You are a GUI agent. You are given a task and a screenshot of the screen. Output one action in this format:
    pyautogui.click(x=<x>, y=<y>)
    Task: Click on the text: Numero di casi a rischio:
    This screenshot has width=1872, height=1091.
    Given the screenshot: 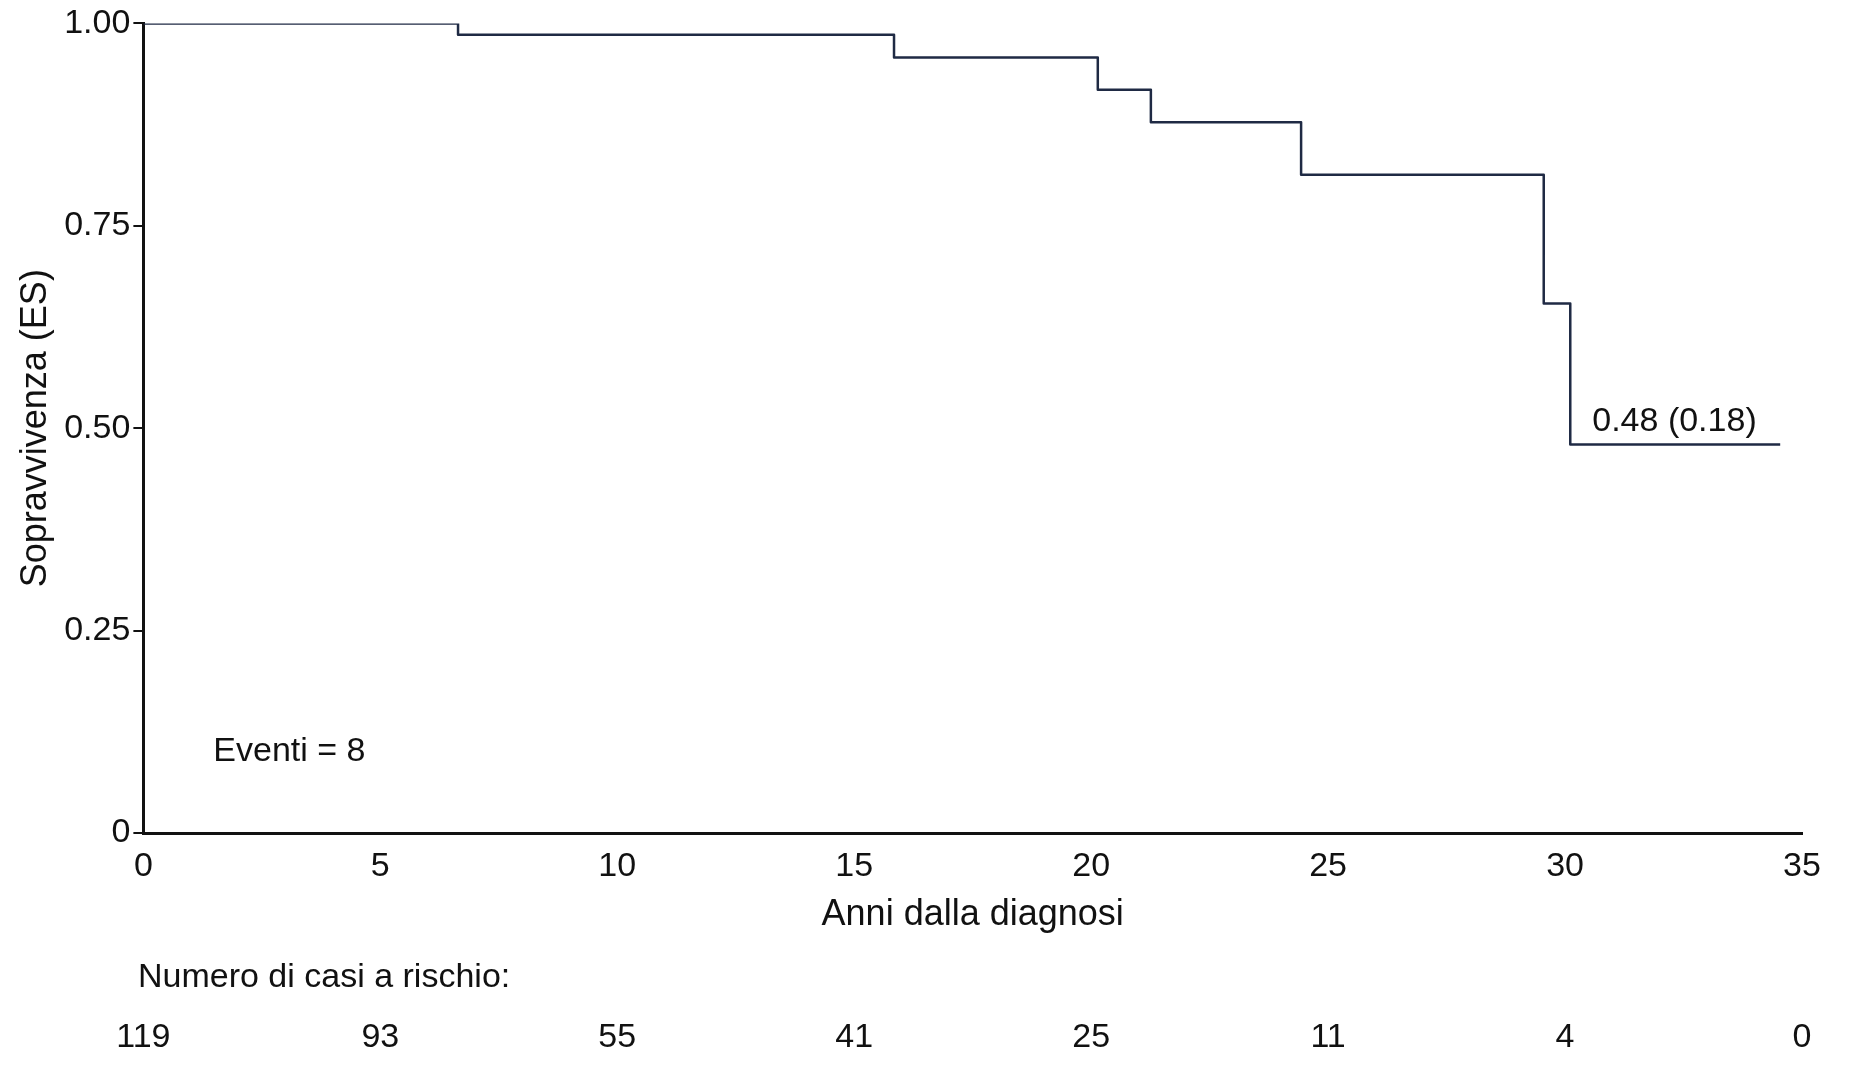 What is the action you would take?
    pyautogui.click(x=324, y=975)
    